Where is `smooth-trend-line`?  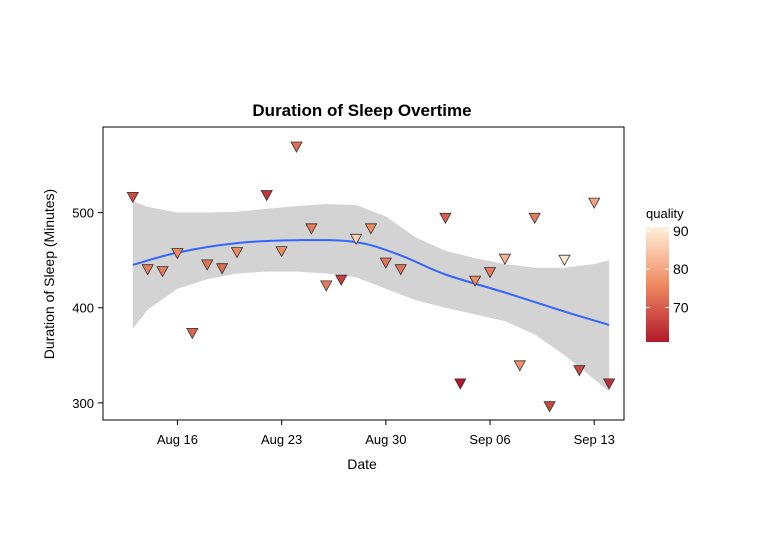 smooth-trend-line is located at coordinates (371, 282).